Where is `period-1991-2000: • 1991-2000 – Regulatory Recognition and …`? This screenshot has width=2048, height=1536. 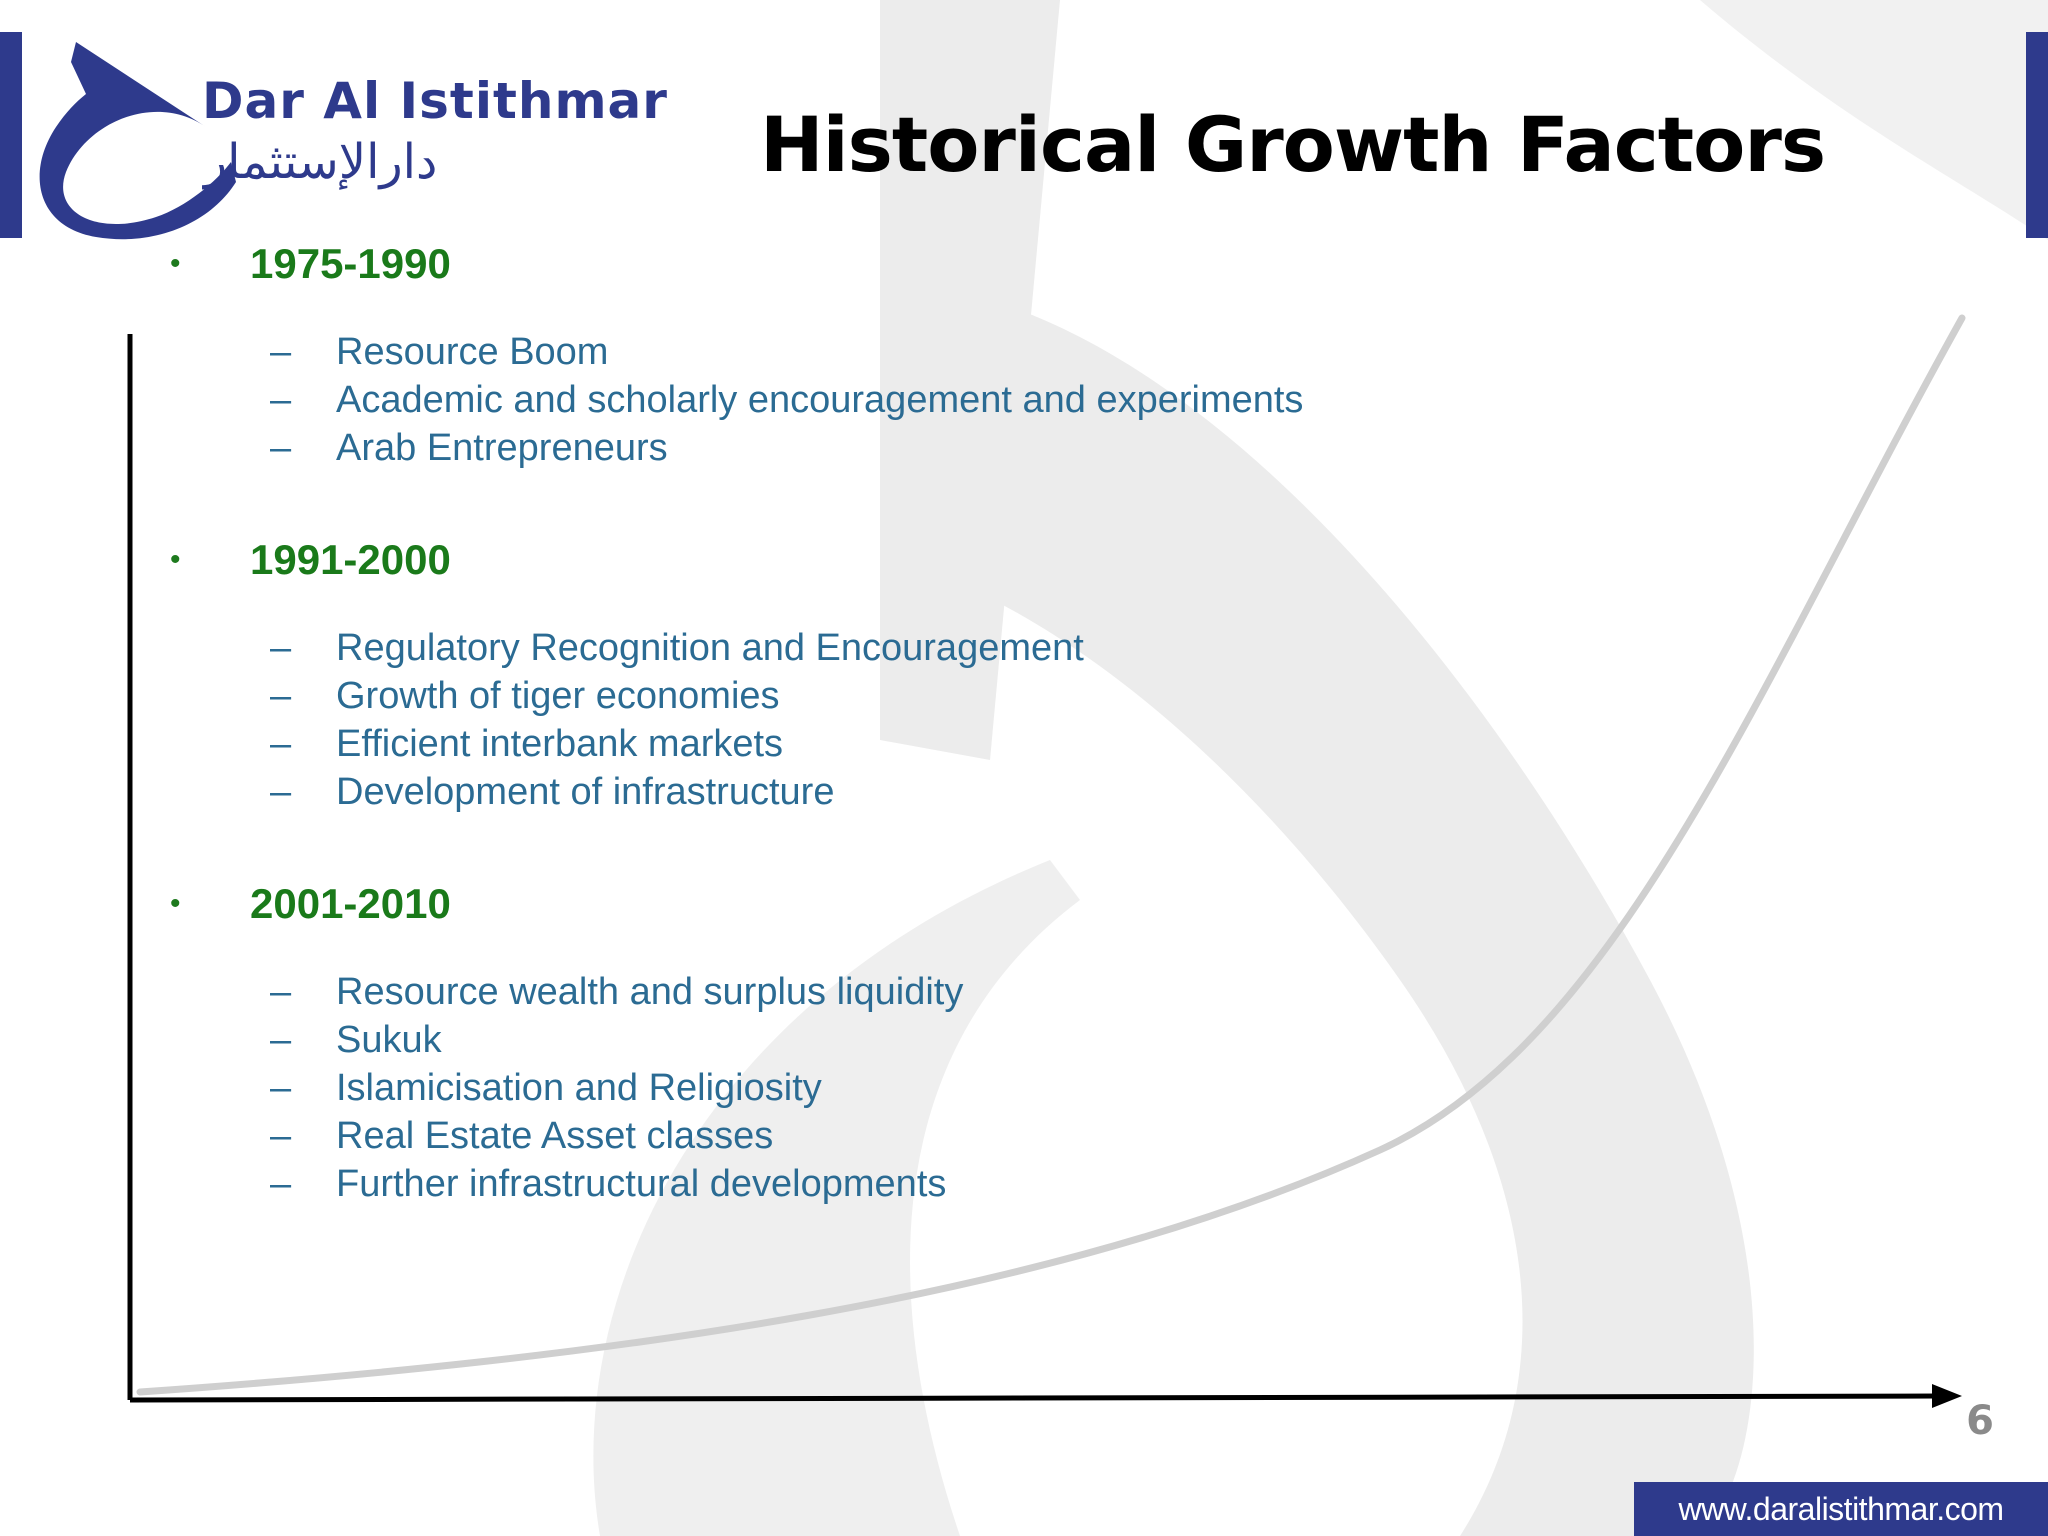 period-1991-2000: • 1991-2000 – Regulatory Recognition and … is located at coordinates (920, 672).